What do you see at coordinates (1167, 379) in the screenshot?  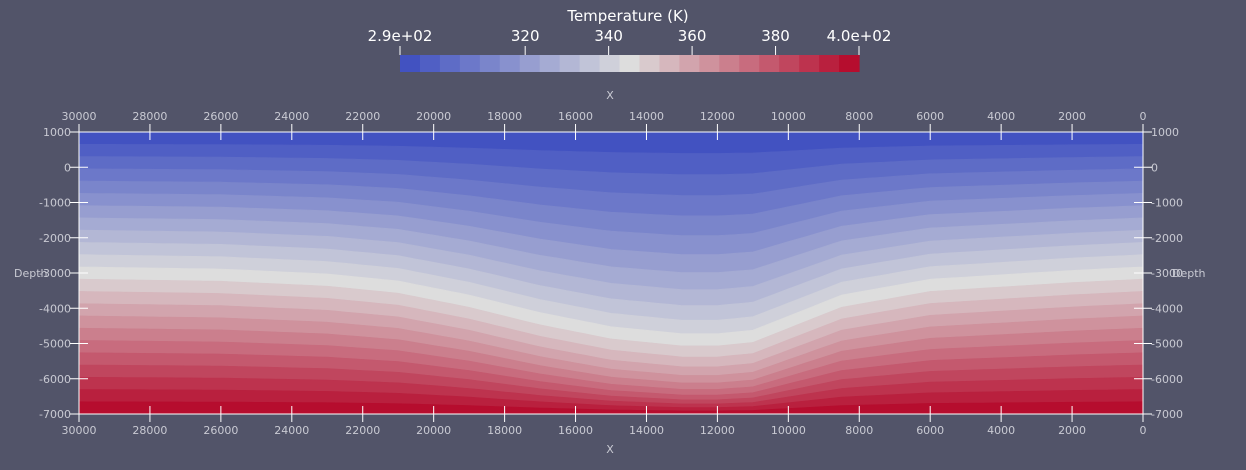 I see `y-tick-label-right: -6000` at bounding box center [1167, 379].